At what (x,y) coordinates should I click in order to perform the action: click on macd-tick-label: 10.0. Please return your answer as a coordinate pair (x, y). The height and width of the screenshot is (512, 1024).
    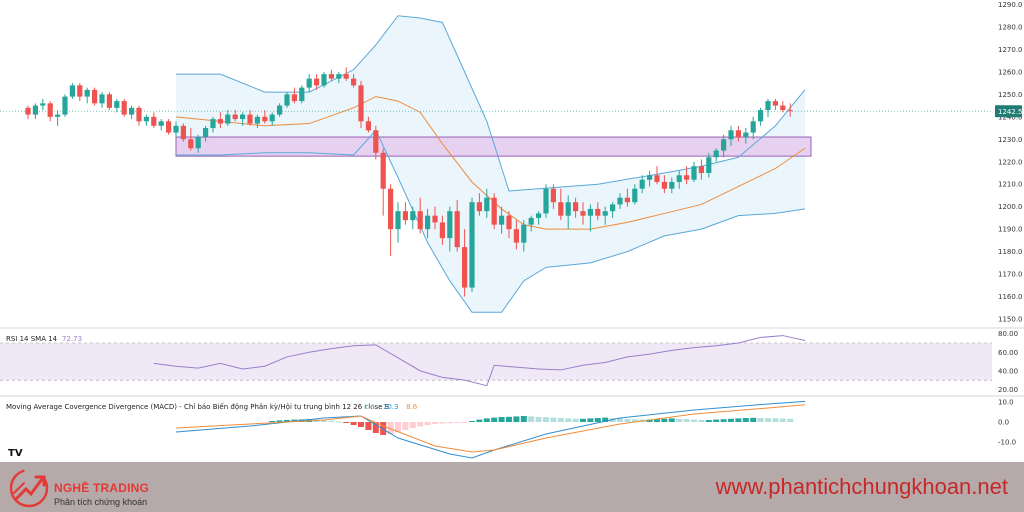
    Looking at the image, I should click on (1006, 403).